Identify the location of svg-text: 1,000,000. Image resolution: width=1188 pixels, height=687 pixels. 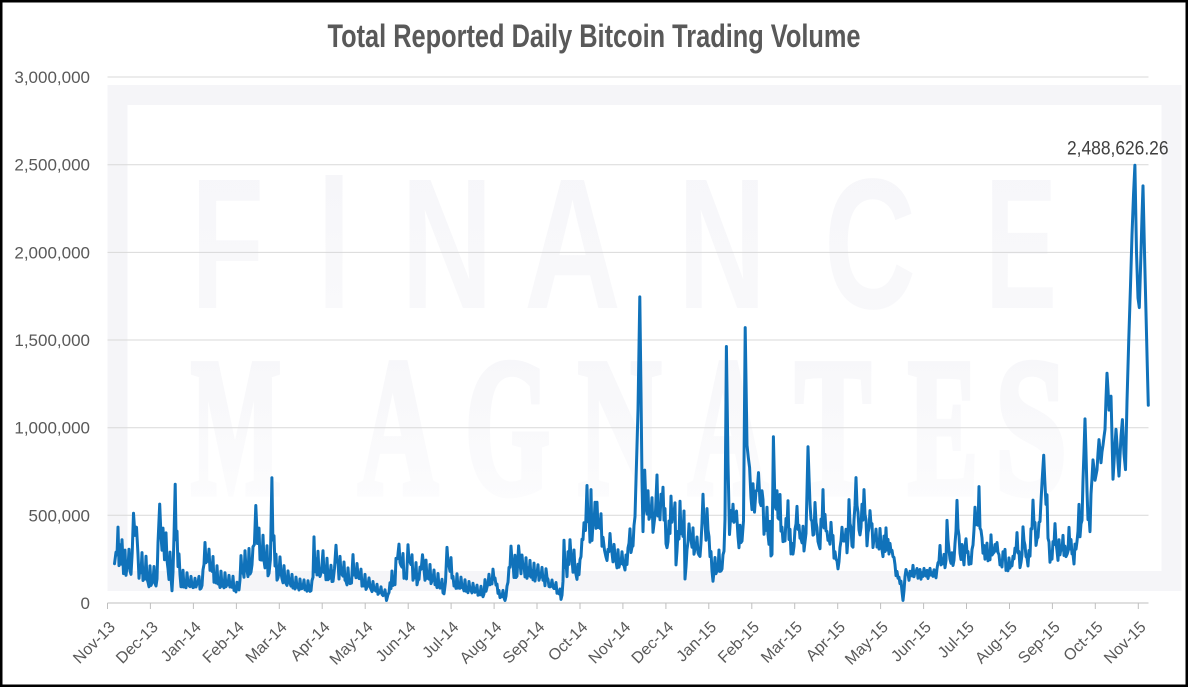
(52, 428).